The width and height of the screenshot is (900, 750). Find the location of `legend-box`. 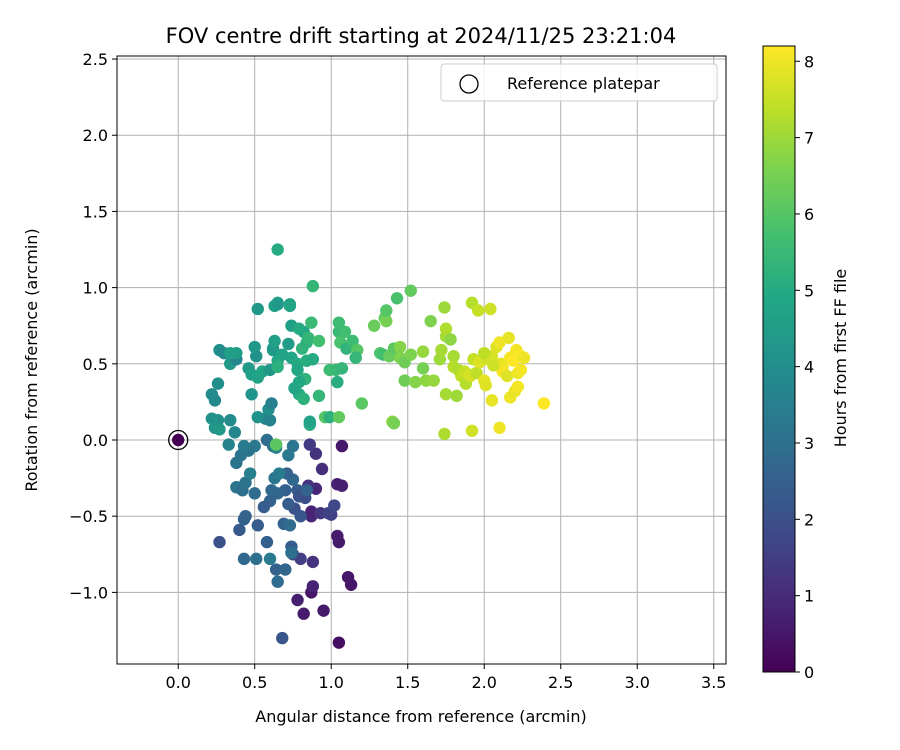

legend-box is located at coordinates (579, 82).